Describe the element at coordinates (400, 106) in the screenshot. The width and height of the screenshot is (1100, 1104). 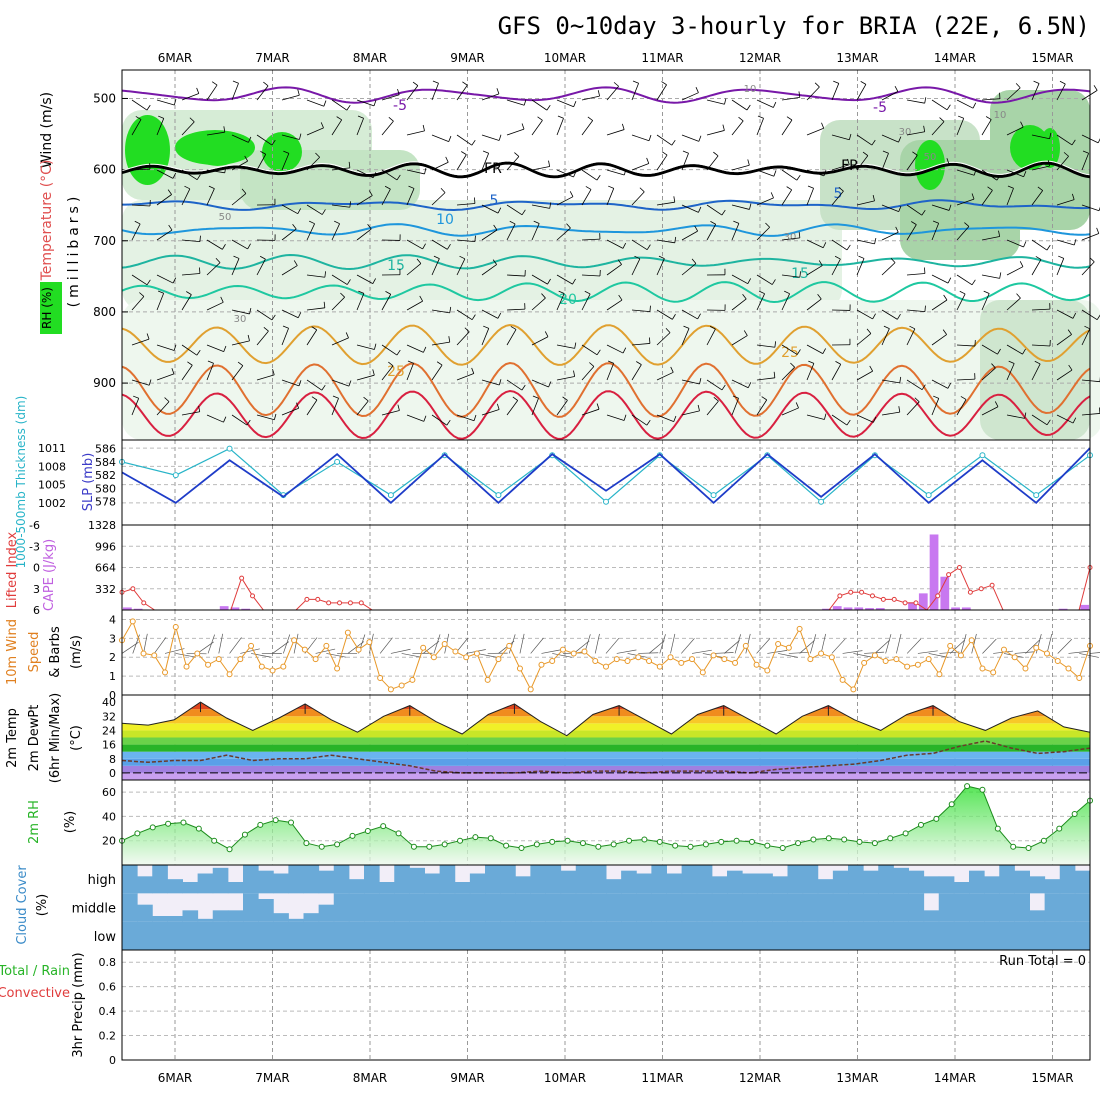
I see `temp-contour-label: -5` at that location.